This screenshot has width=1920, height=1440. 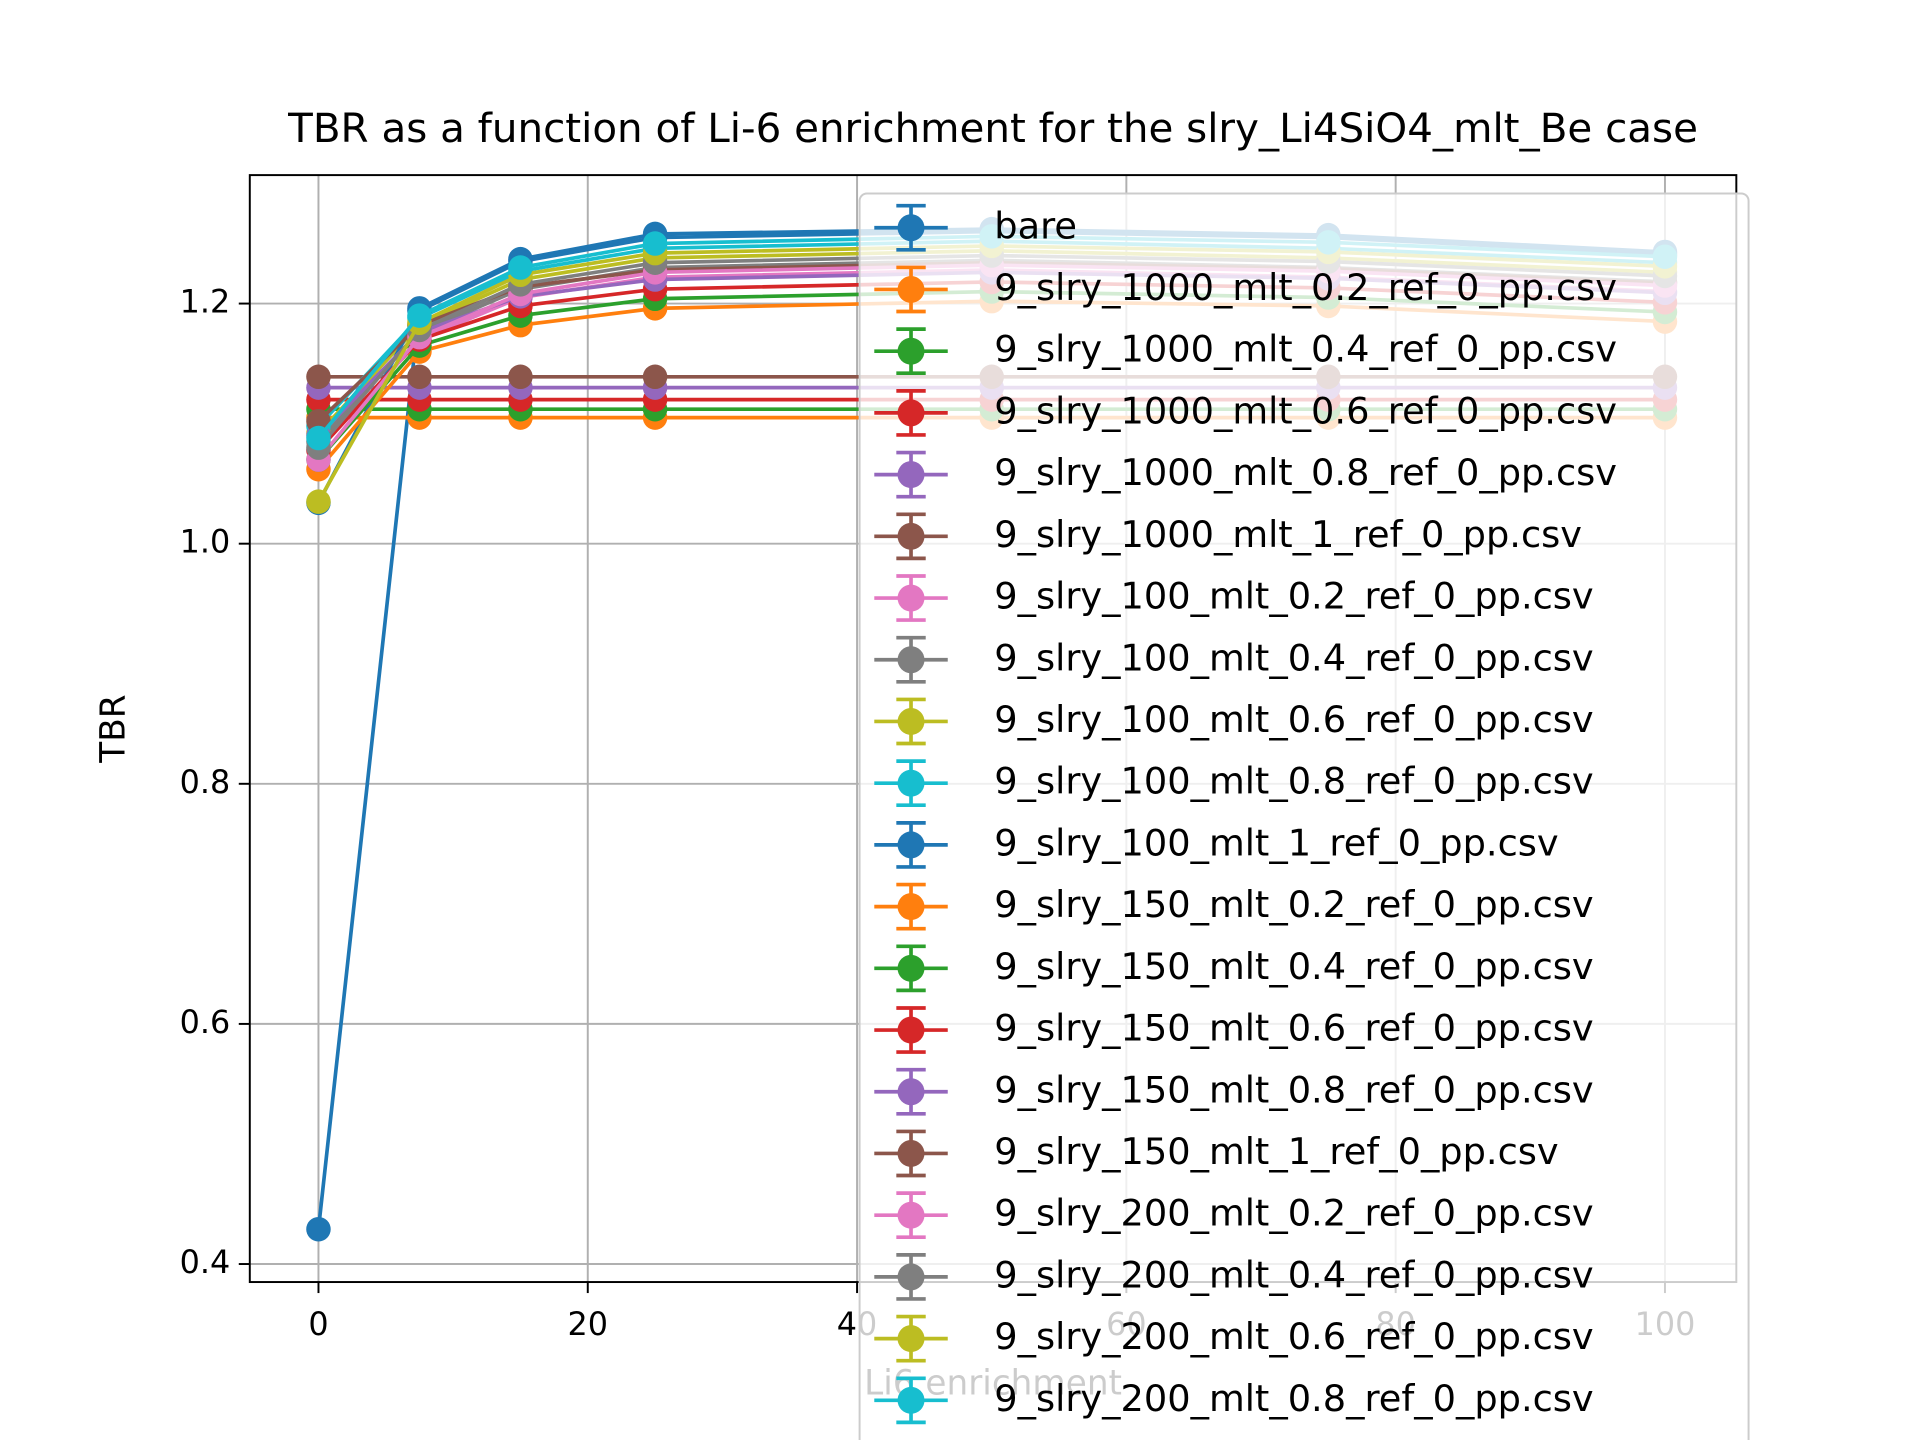 What do you see at coordinates (1288, 534) in the screenshot?
I see `legend-label: 9_slry_1000_mlt_1_ref_0_pp.csv` at bounding box center [1288, 534].